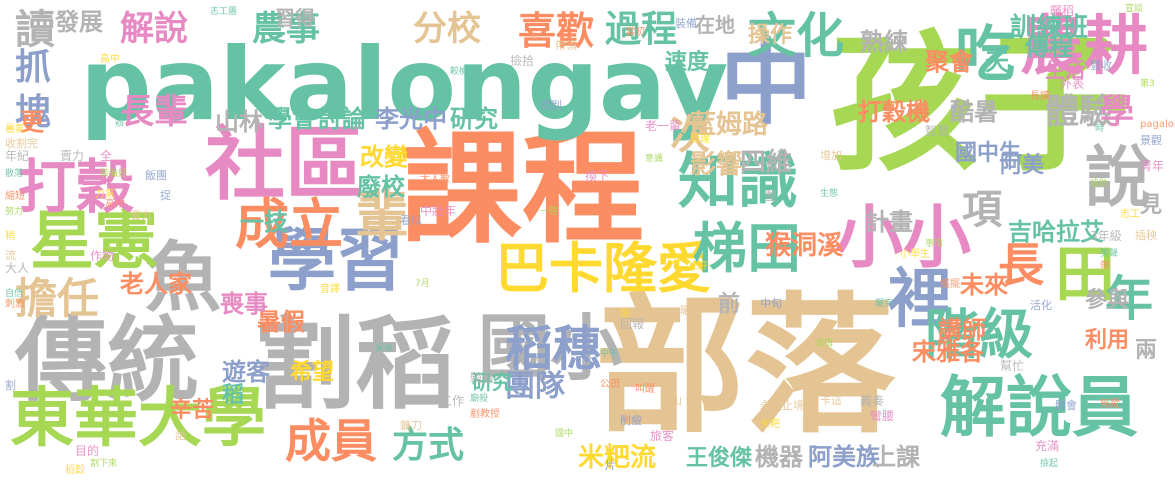  I want to click on cloud-word-small: 曬完, so click(884, 304).